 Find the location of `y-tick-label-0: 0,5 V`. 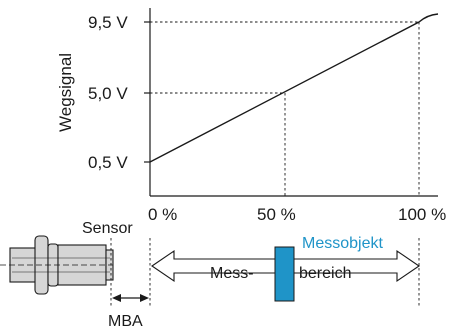

y-tick-label-0: 0,5 V is located at coordinates (108, 162).